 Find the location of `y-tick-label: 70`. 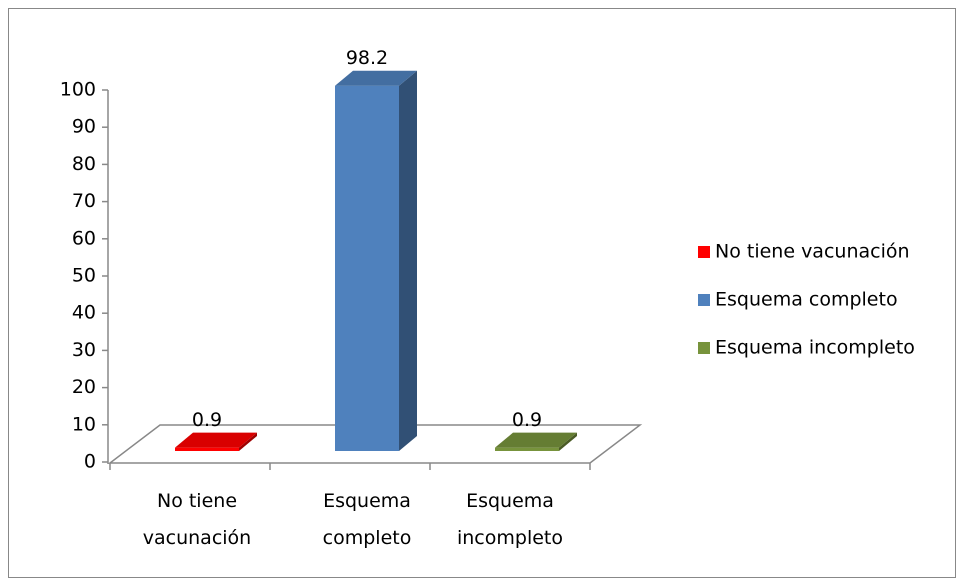

y-tick-label: 70 is located at coordinates (84, 201).